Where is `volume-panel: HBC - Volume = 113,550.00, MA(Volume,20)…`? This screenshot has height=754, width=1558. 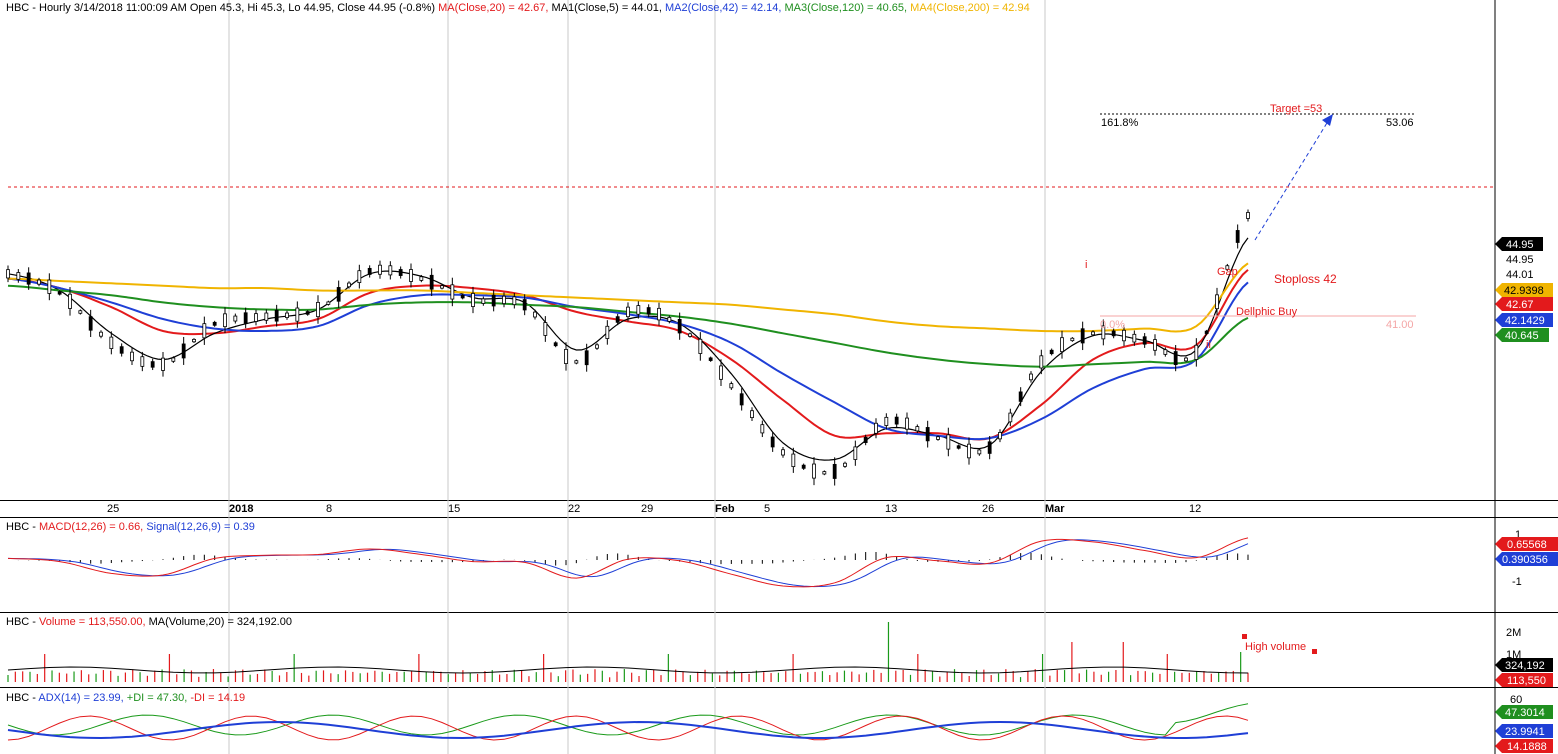
volume-panel: HBC - Volume = 113,550.00, MA(Volume,20)… is located at coordinates (779, 651).